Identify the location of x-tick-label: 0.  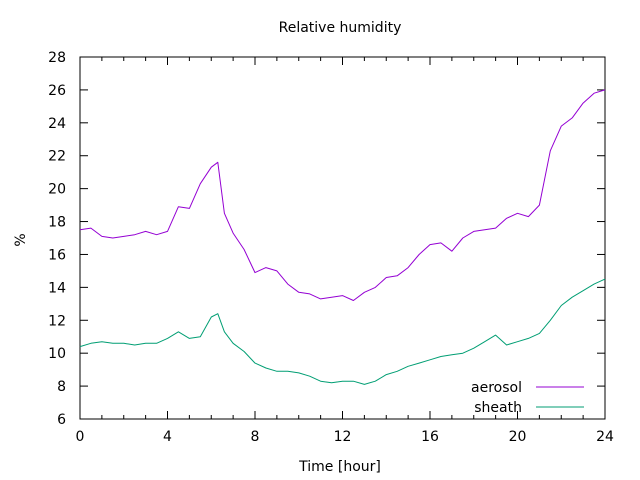
(80, 437).